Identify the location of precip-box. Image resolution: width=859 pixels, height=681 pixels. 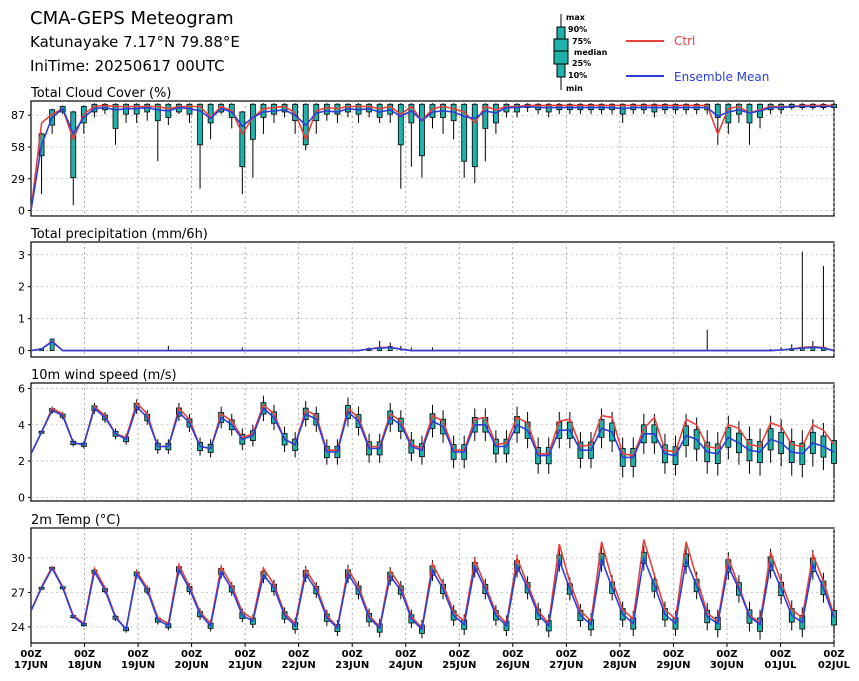
(52, 344).